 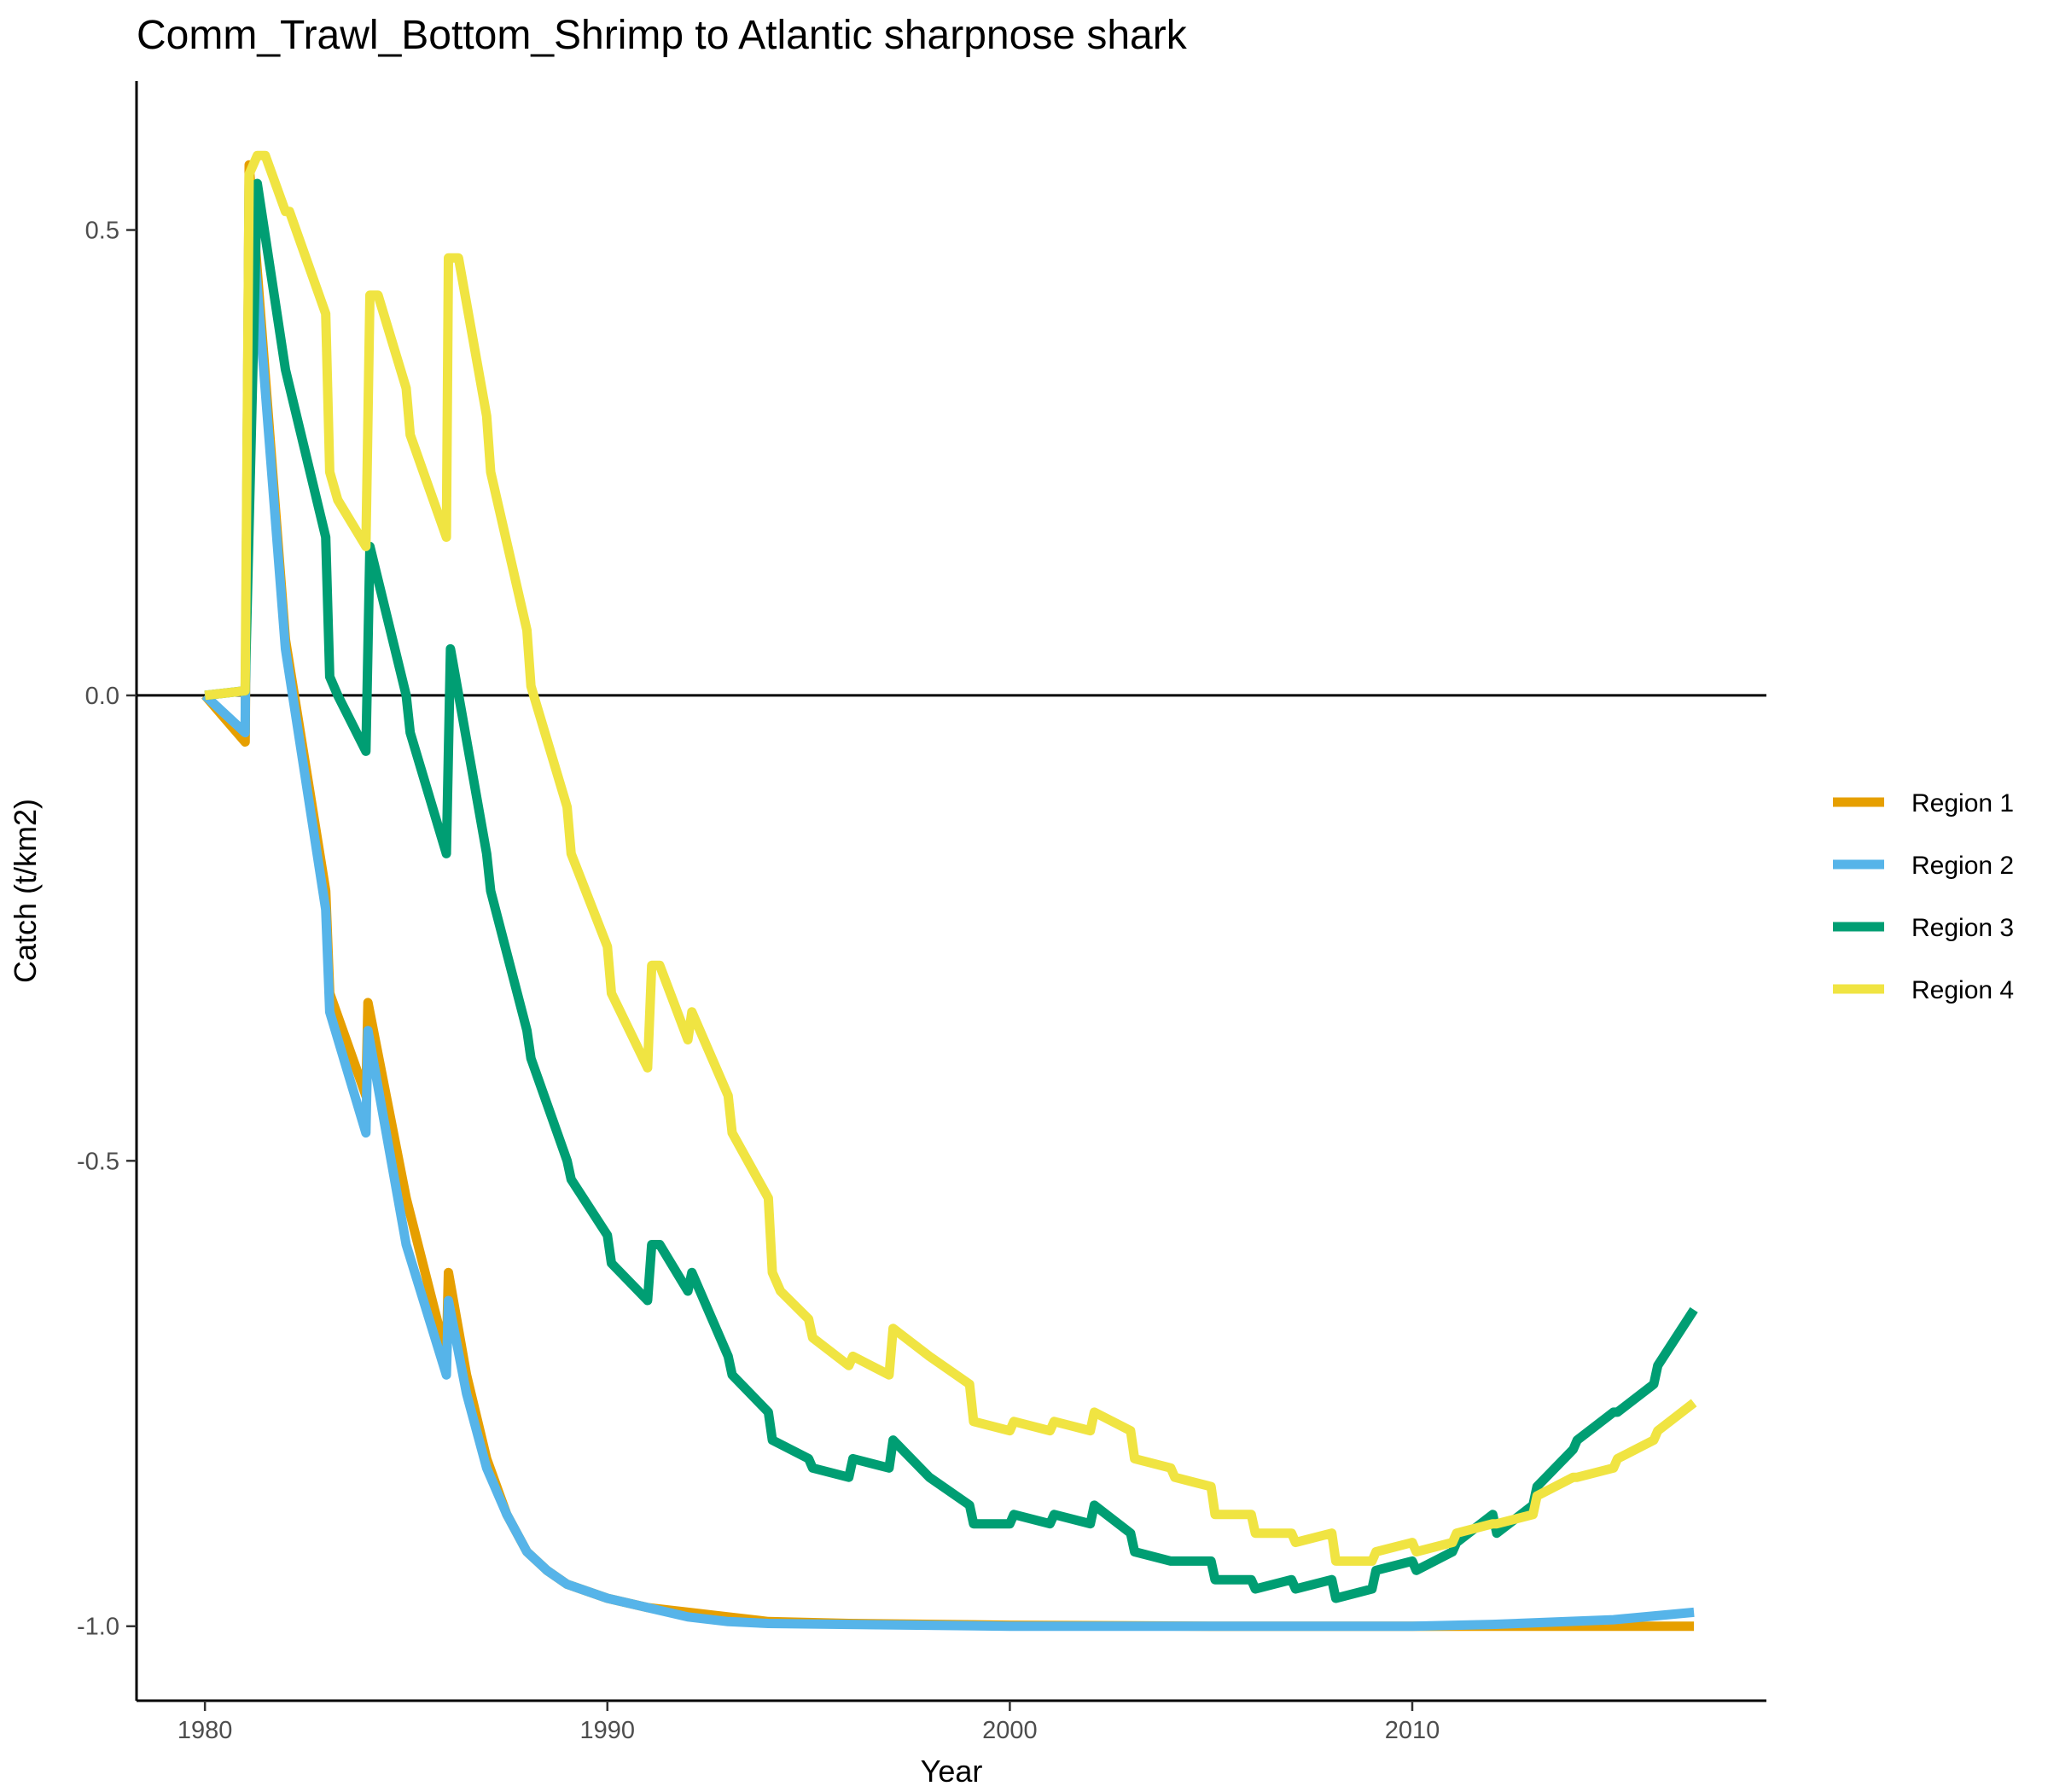 What do you see at coordinates (952, 1772) in the screenshot?
I see `x-axis-title: Year` at bounding box center [952, 1772].